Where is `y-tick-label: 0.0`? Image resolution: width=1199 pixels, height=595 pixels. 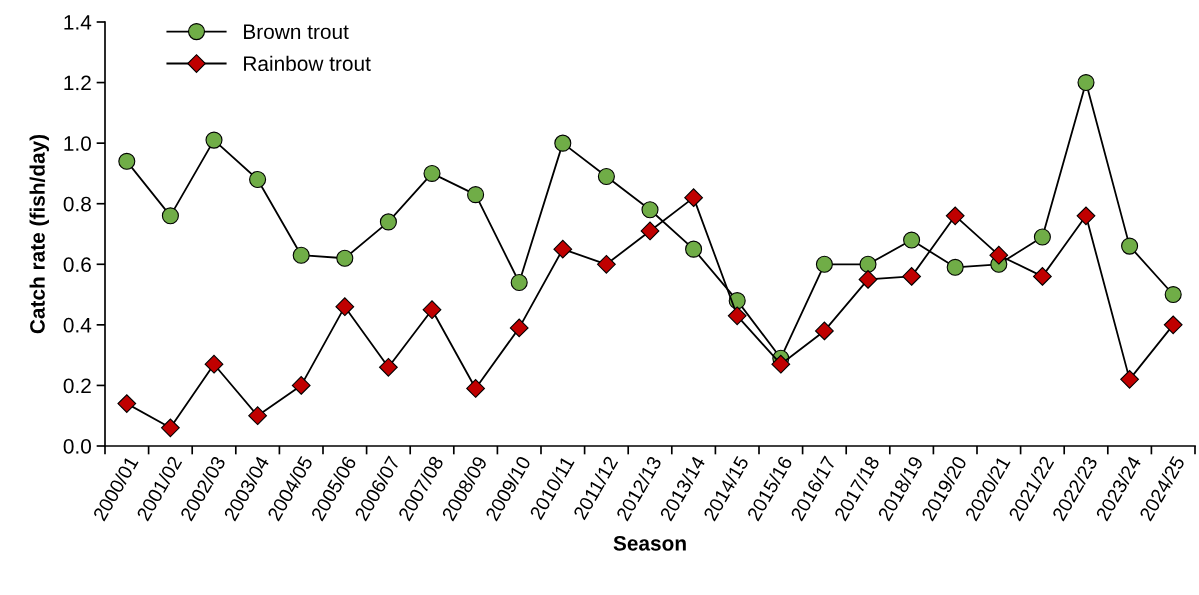
y-tick-label: 0.0 is located at coordinates (77, 446).